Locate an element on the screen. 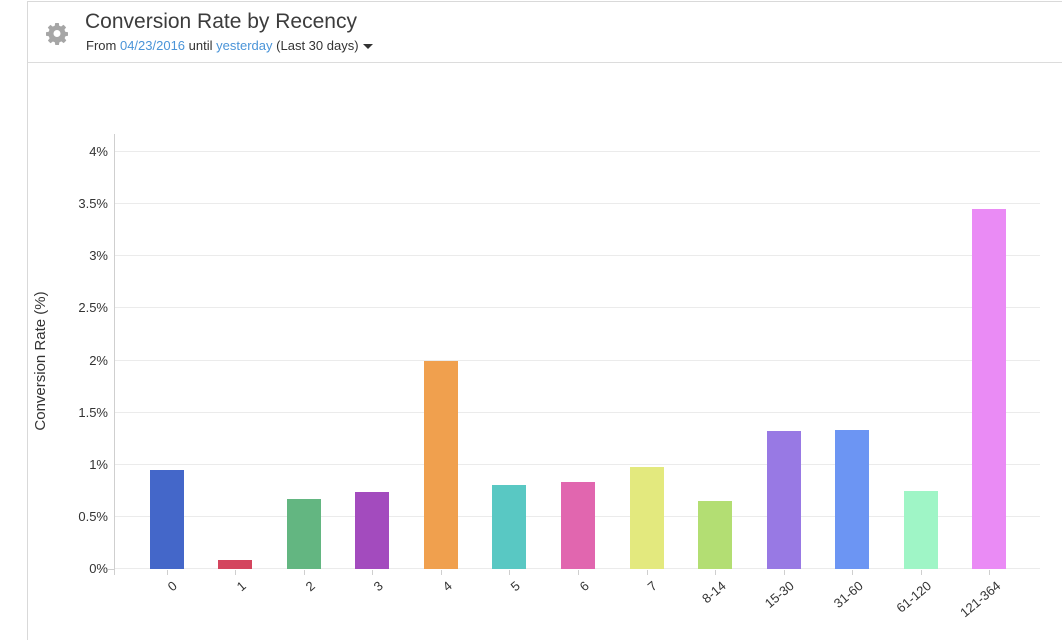  y-tick-label: 2.5% is located at coordinates (93, 308).